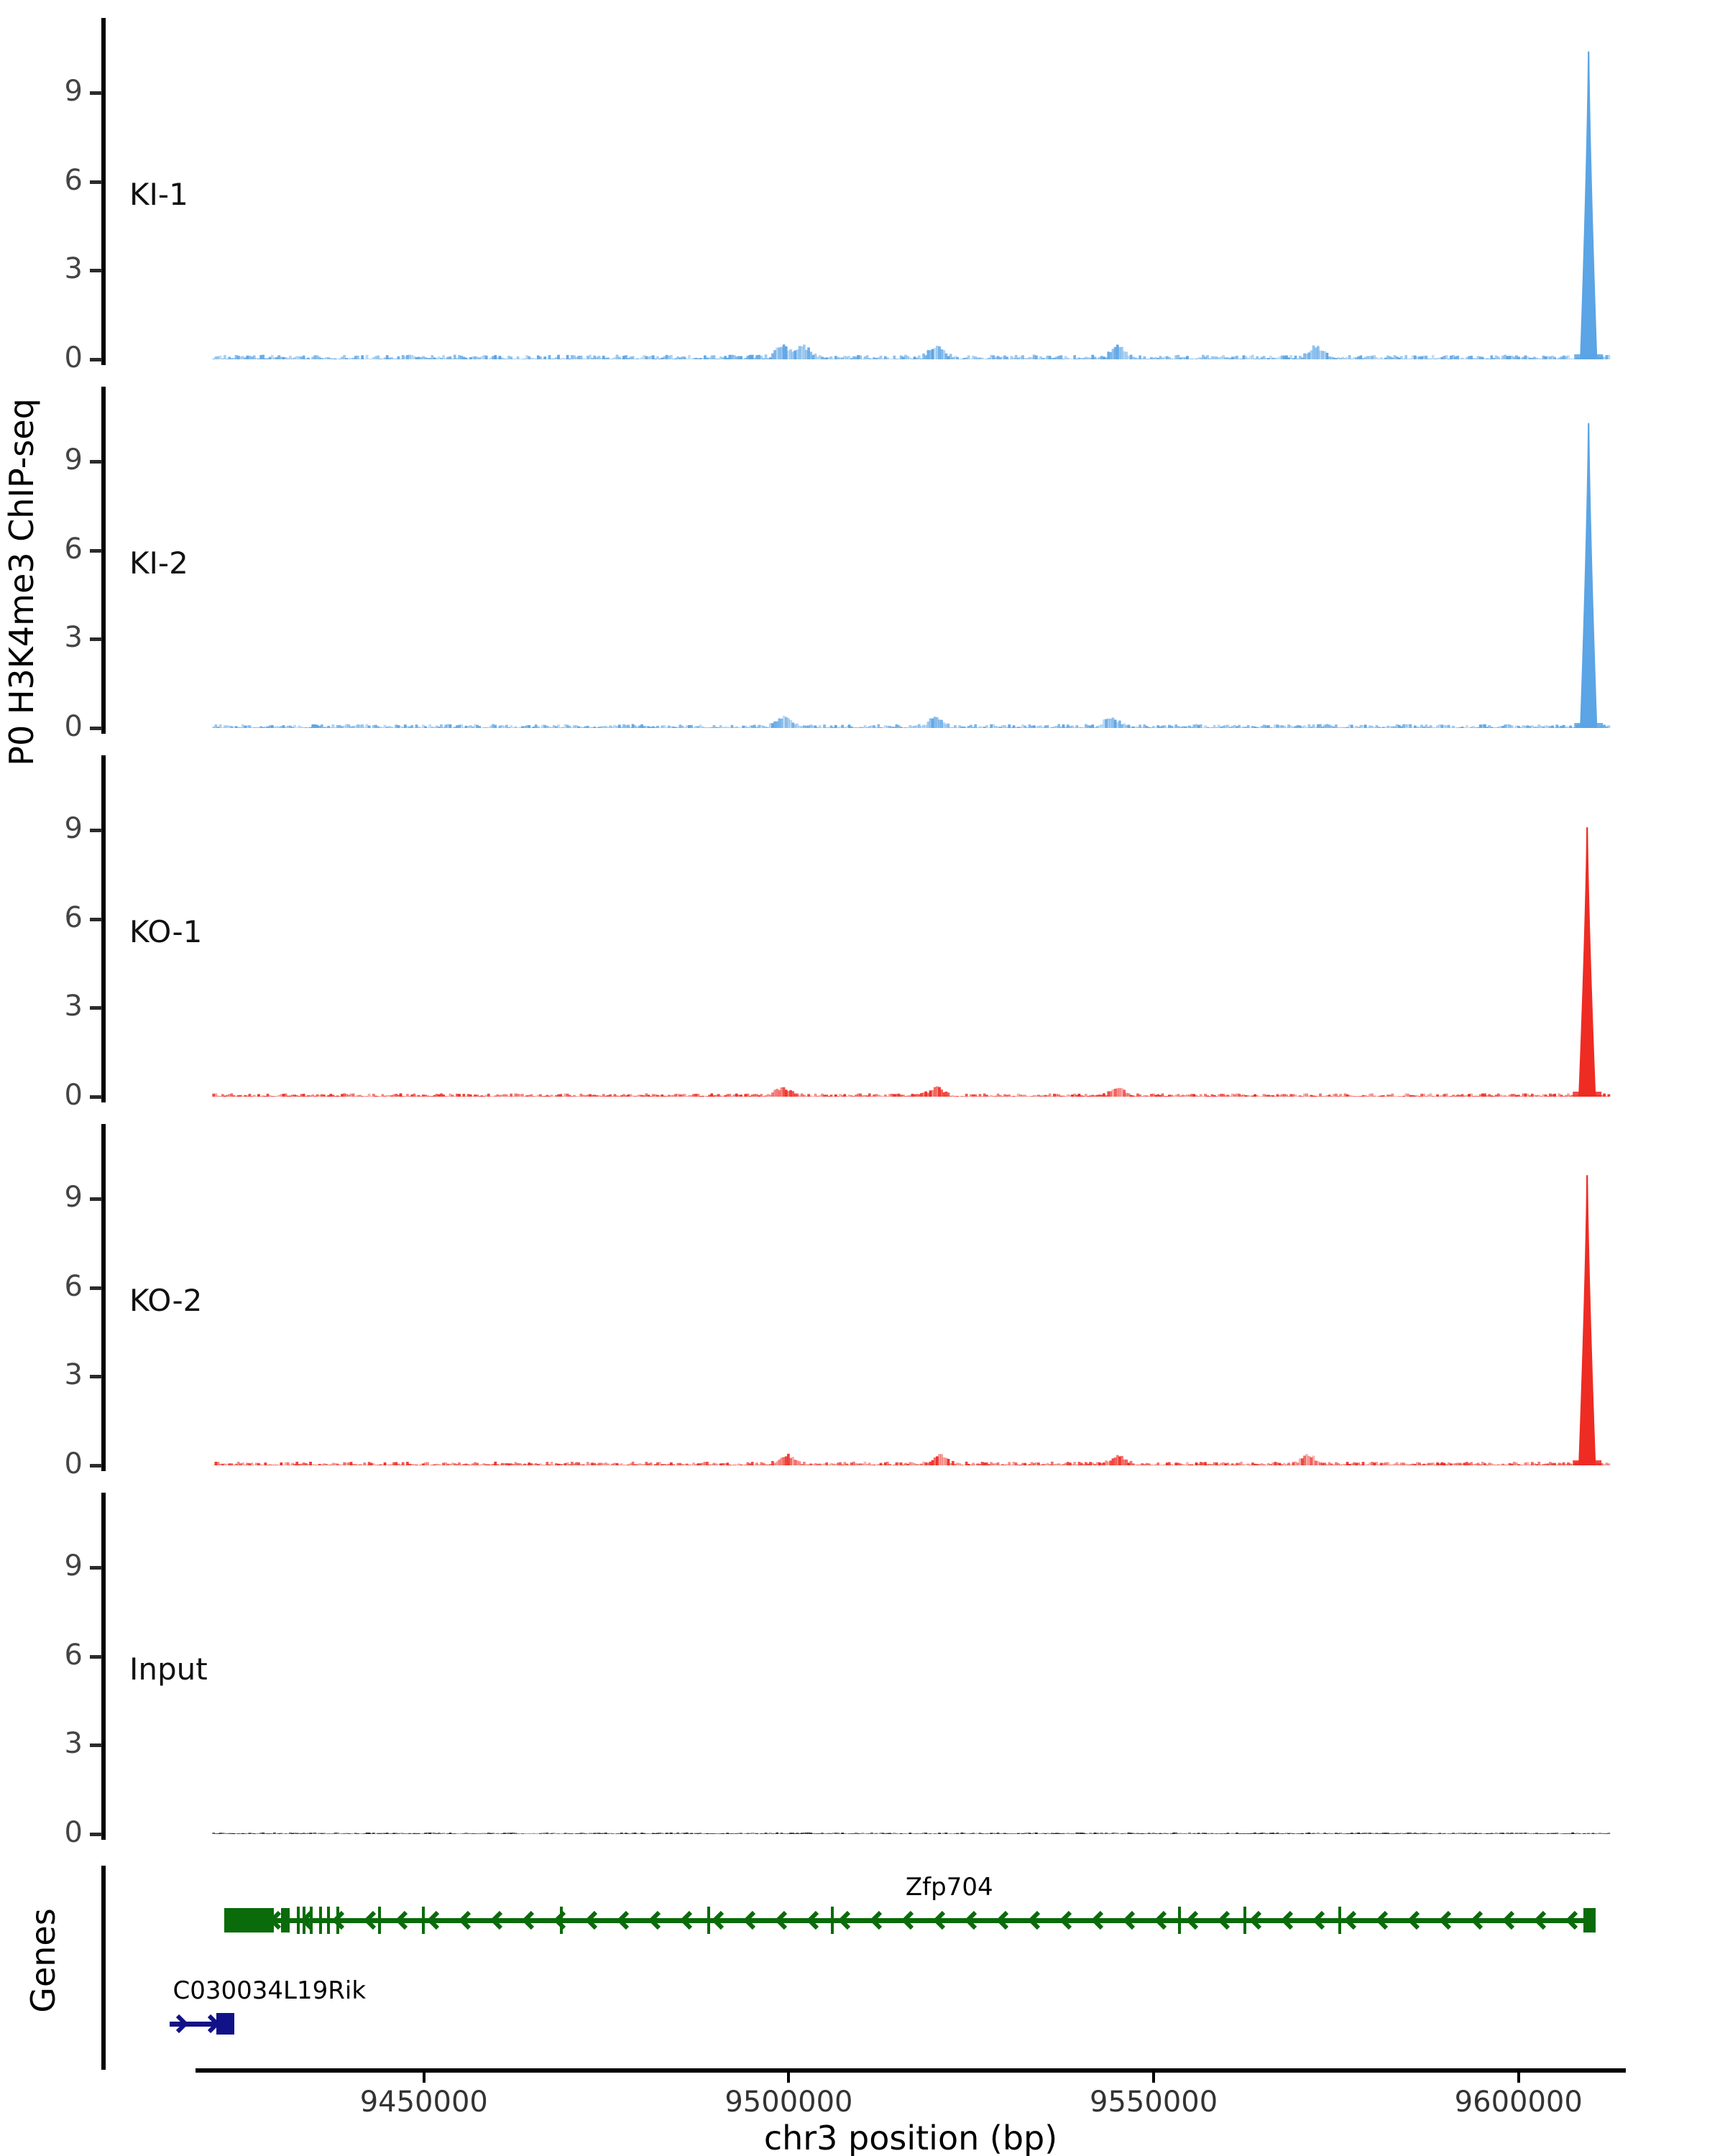  What do you see at coordinates (158, 194) in the screenshot?
I see `track-label-ki-1: KI-1` at bounding box center [158, 194].